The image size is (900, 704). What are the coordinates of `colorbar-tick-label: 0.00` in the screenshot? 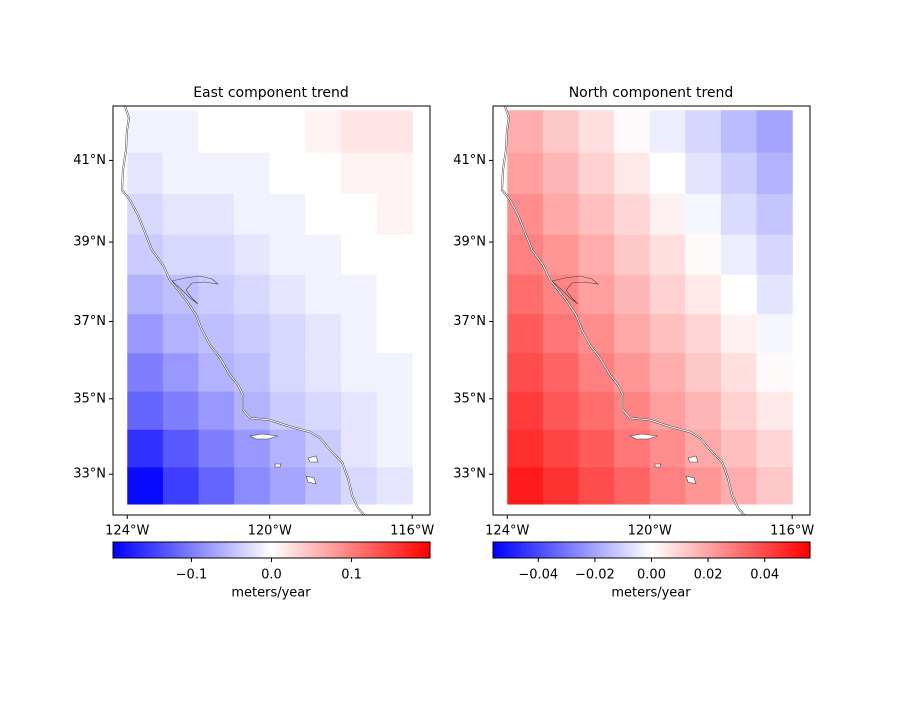 It's located at (651, 575).